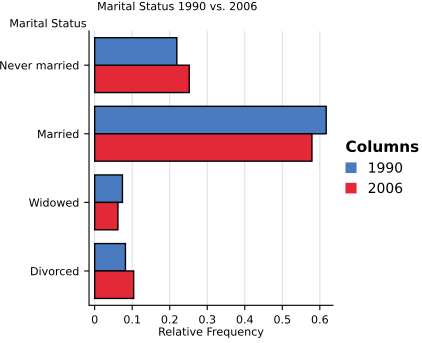  I want to click on legend-label: 2006, so click(385, 188).